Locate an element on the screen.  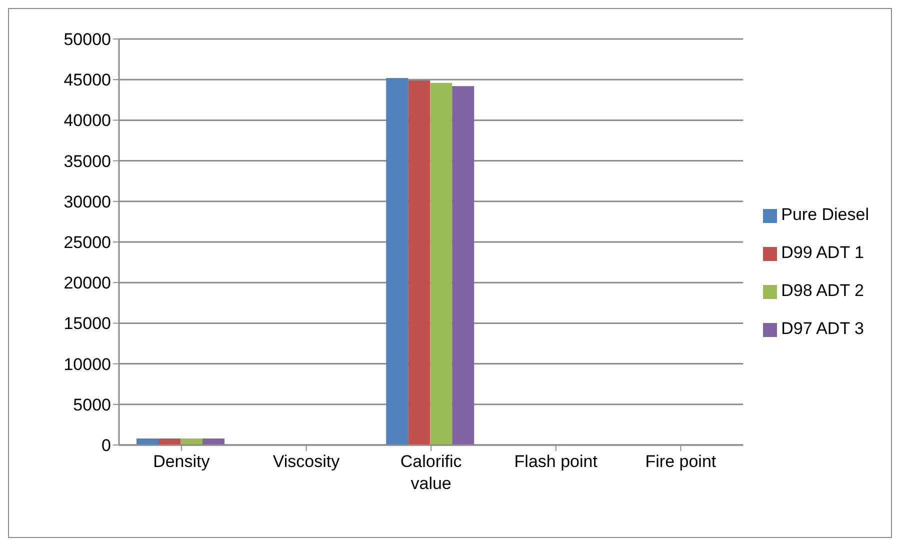
legend-label: D98 ADT 2 is located at coordinates (822, 290).